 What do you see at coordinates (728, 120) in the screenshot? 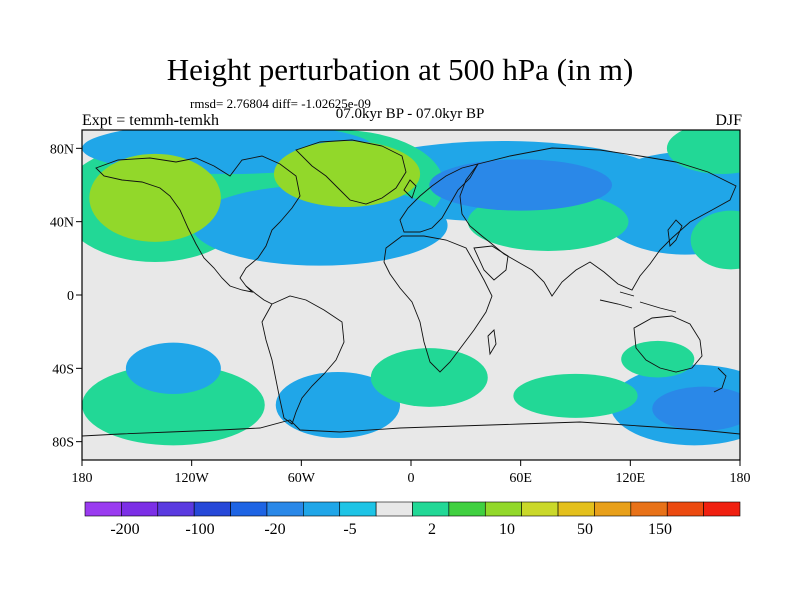
I see `season-label: DJF` at bounding box center [728, 120].